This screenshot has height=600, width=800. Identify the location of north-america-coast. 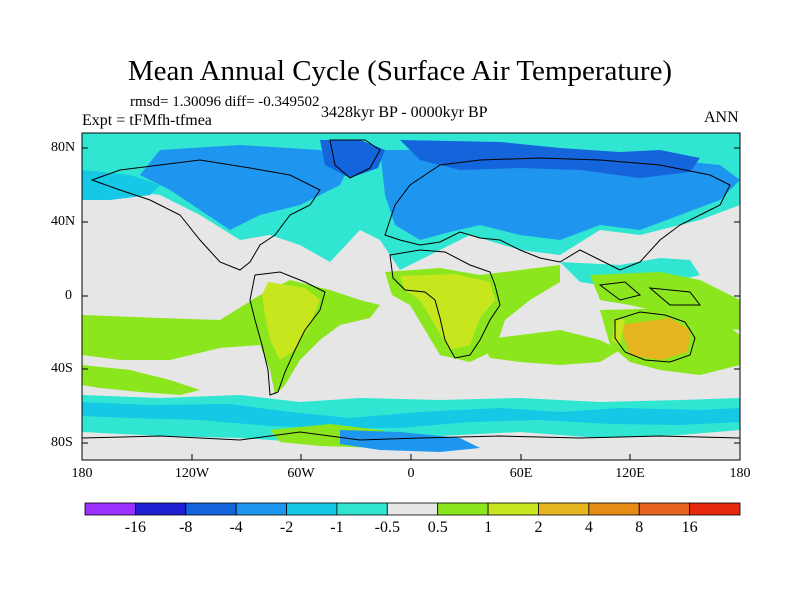
(205, 215).